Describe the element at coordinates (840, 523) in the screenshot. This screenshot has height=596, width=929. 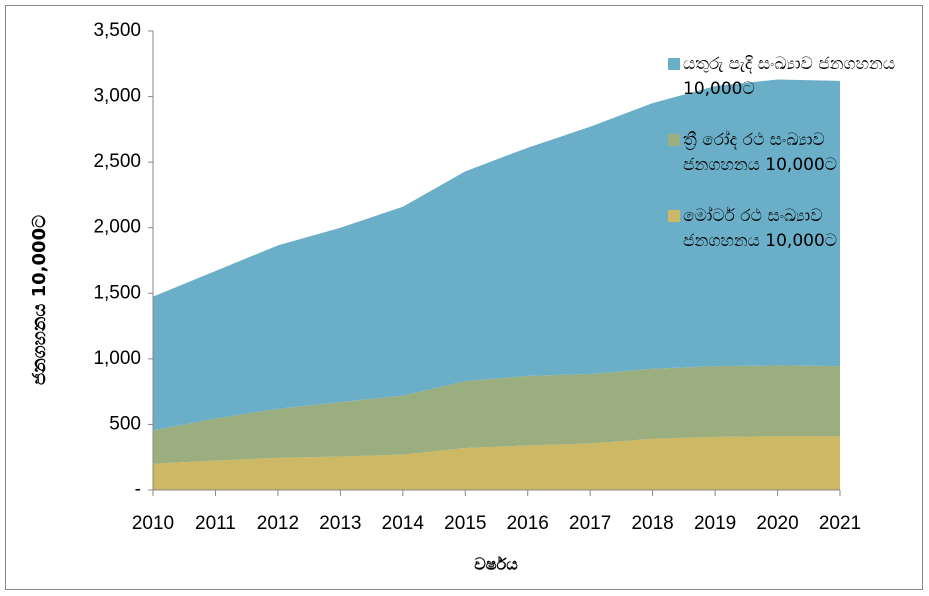
I see `x-tick-label: 2021` at that location.